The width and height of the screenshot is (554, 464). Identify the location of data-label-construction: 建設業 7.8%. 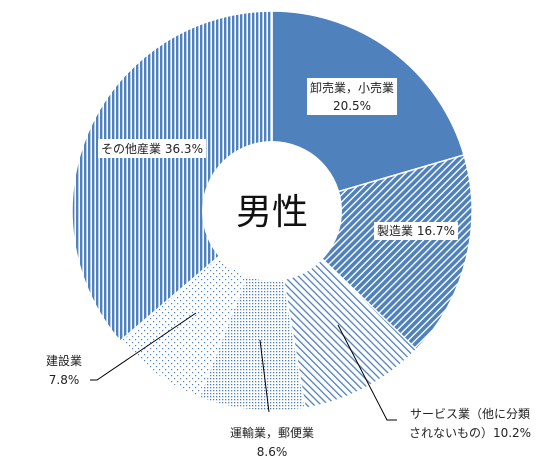
(64, 370).